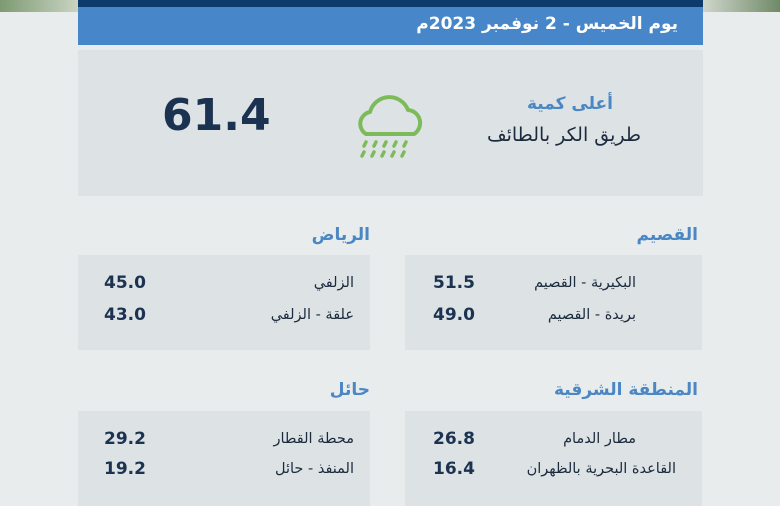  Describe the element at coordinates (601, 469) in the screenshot. I see `station-name: القاعدة البحرية بالظهران` at that location.